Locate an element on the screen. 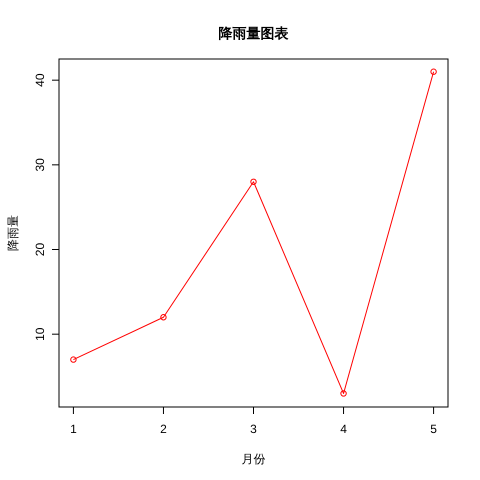 The height and width of the screenshot is (480, 480). y-tick-label: 30 is located at coordinates (40, 165).